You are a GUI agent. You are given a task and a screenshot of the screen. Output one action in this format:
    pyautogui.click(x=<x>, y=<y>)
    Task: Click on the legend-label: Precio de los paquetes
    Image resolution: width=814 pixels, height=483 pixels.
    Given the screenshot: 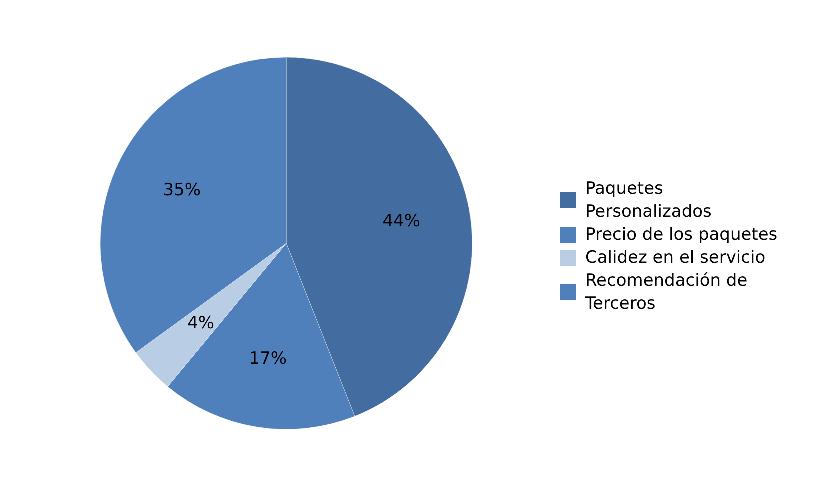 What is the action you would take?
    pyautogui.click(x=682, y=235)
    